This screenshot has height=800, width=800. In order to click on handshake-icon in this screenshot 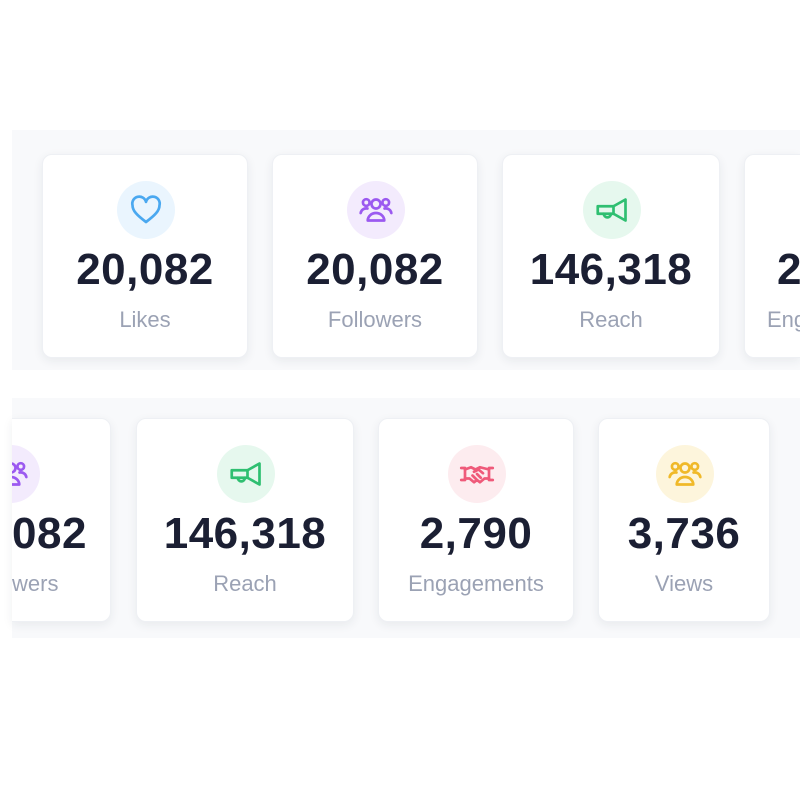, I will do `click(477, 474)`.